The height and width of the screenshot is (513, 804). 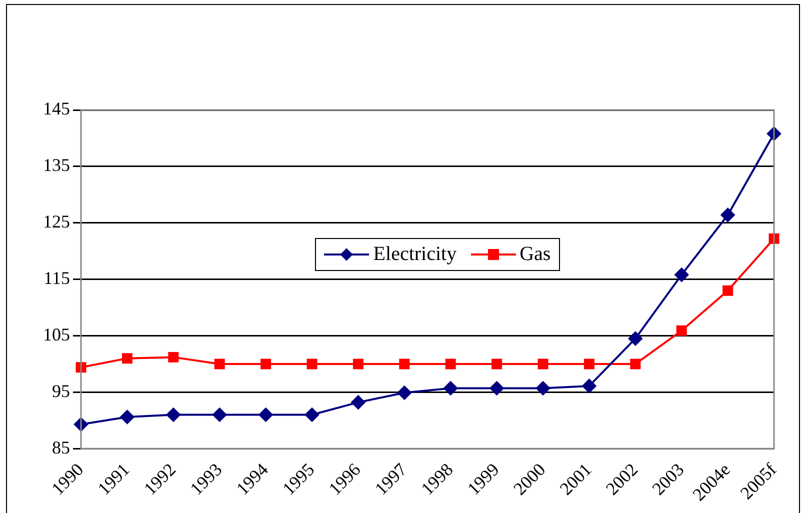 What do you see at coordinates (415, 254) in the screenshot?
I see `legend-label: Electricity` at bounding box center [415, 254].